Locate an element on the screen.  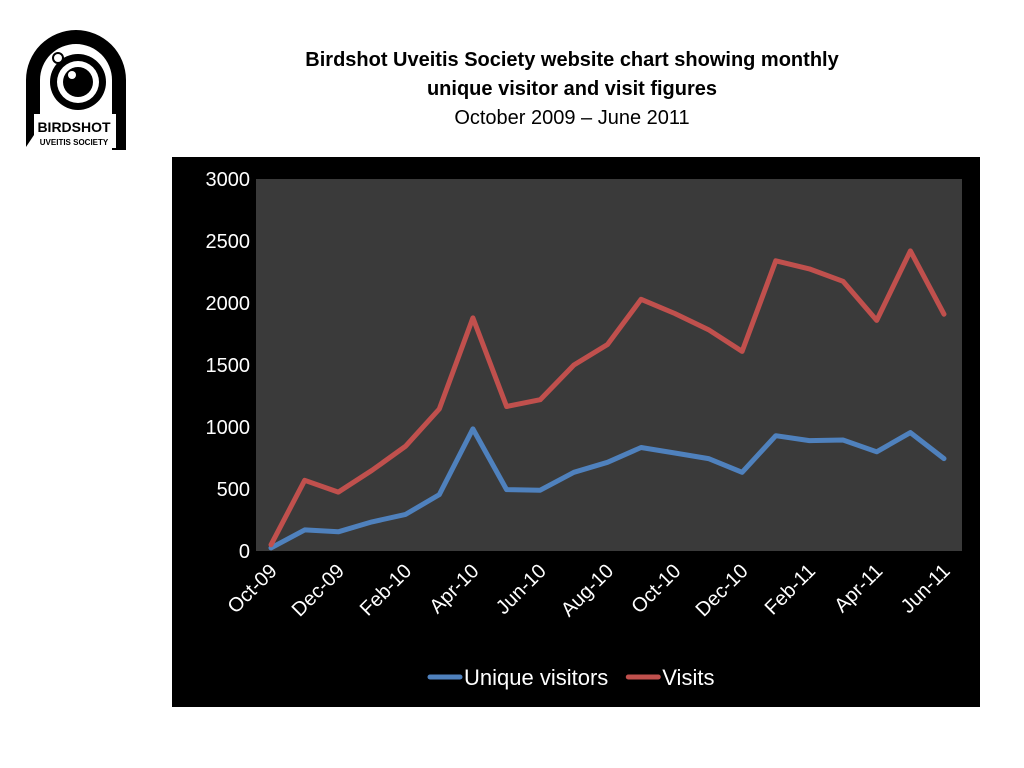
birdshot-logo: BIRDSHOT UVEITIS SOCIETY is located at coordinates (76, 87).